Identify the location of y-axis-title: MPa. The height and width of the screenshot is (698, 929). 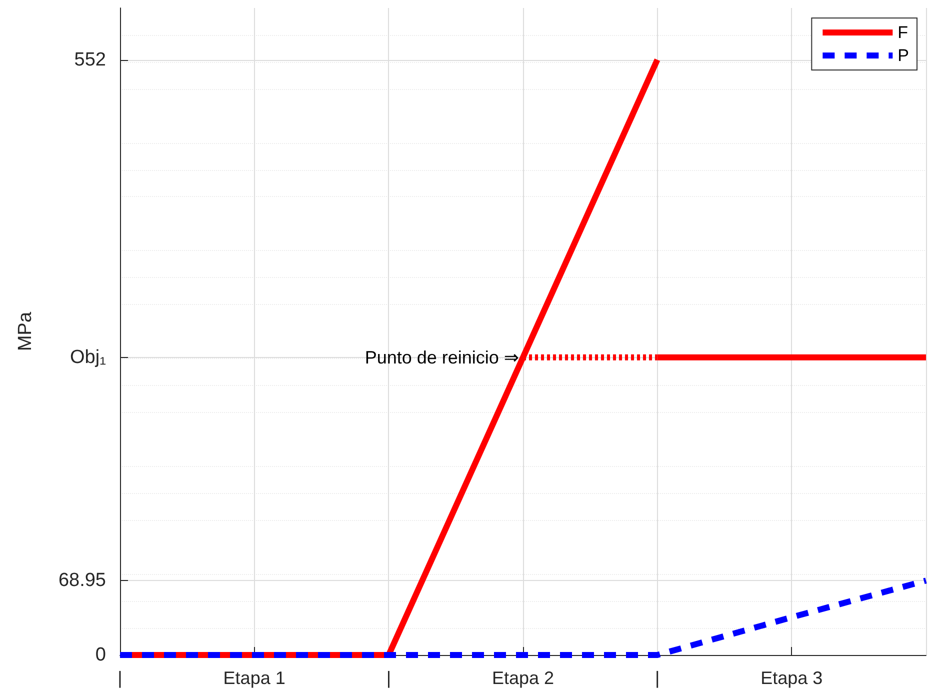
(25, 332).